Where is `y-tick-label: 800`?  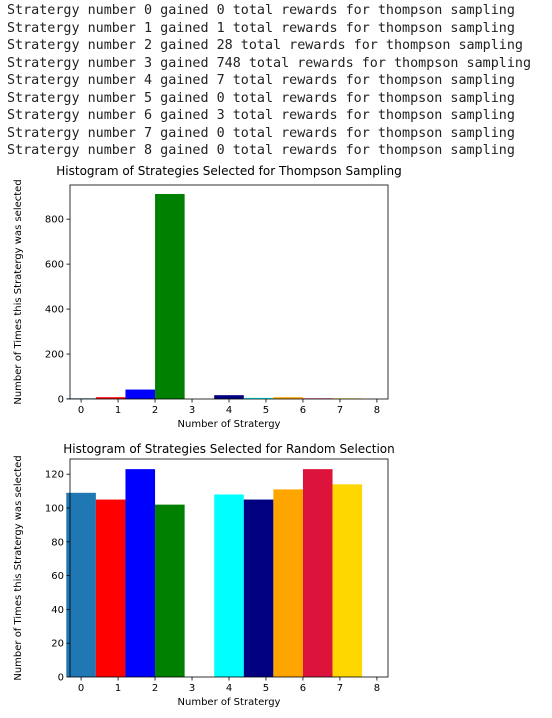 y-tick-label: 800 is located at coordinates (54, 220).